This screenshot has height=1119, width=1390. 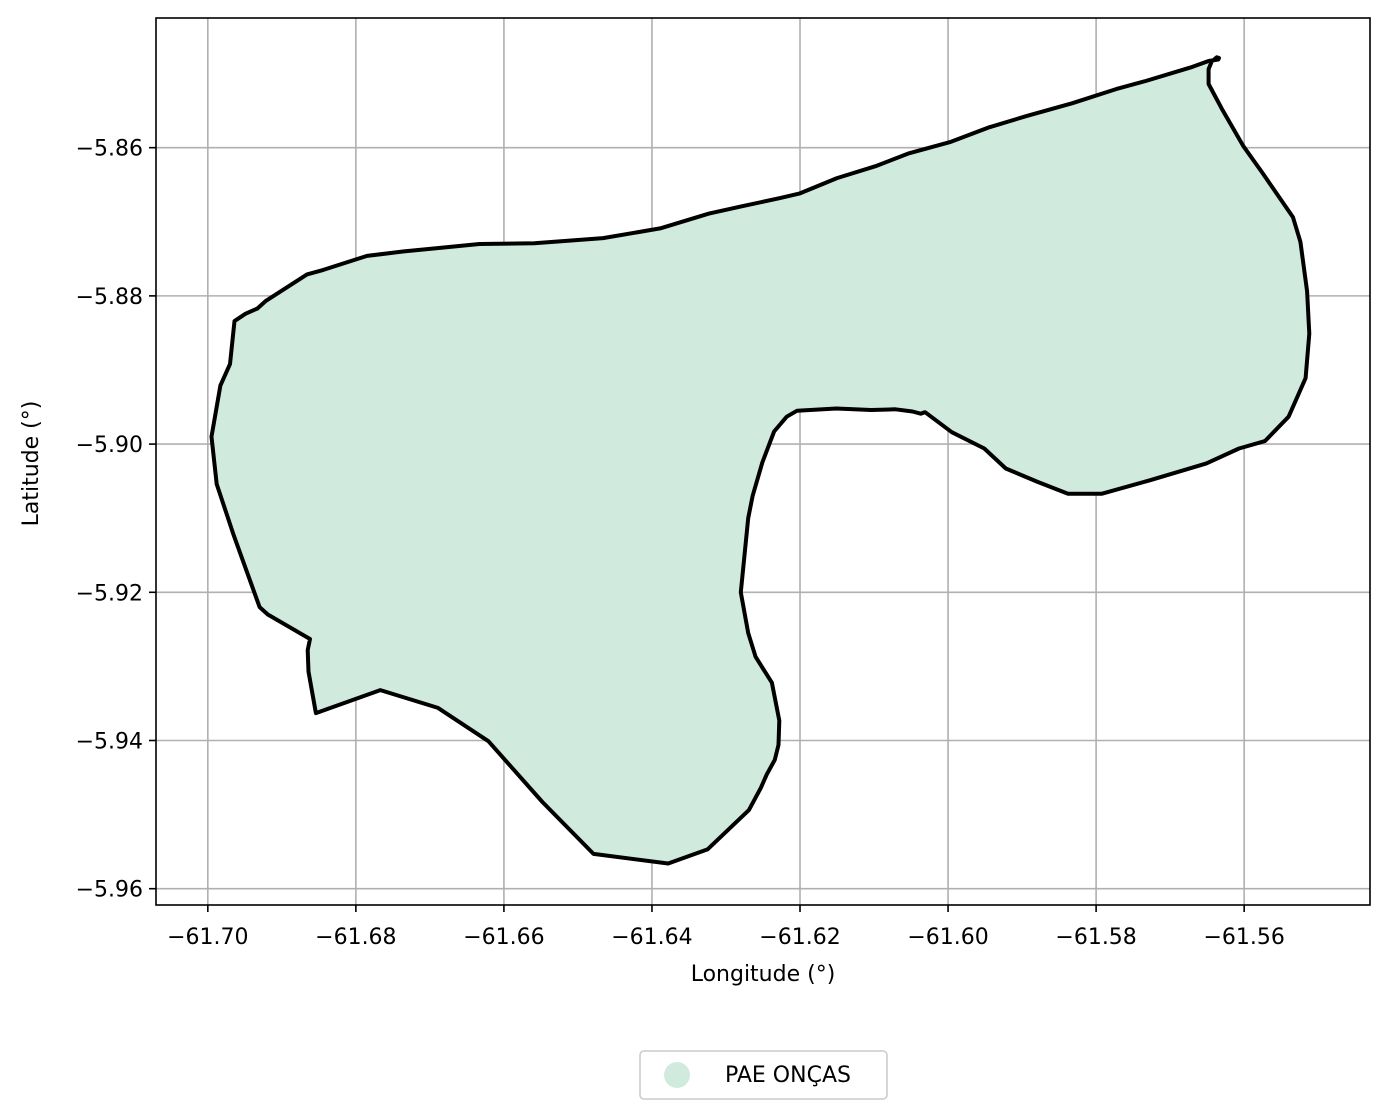 I want to click on legend-box, so click(x=763, y=1075).